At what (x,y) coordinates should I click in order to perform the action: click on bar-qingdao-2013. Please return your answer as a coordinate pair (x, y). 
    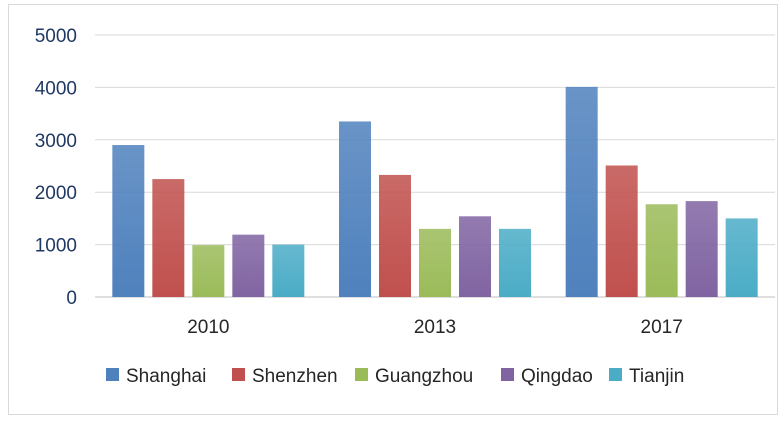
    Looking at the image, I should click on (475, 256).